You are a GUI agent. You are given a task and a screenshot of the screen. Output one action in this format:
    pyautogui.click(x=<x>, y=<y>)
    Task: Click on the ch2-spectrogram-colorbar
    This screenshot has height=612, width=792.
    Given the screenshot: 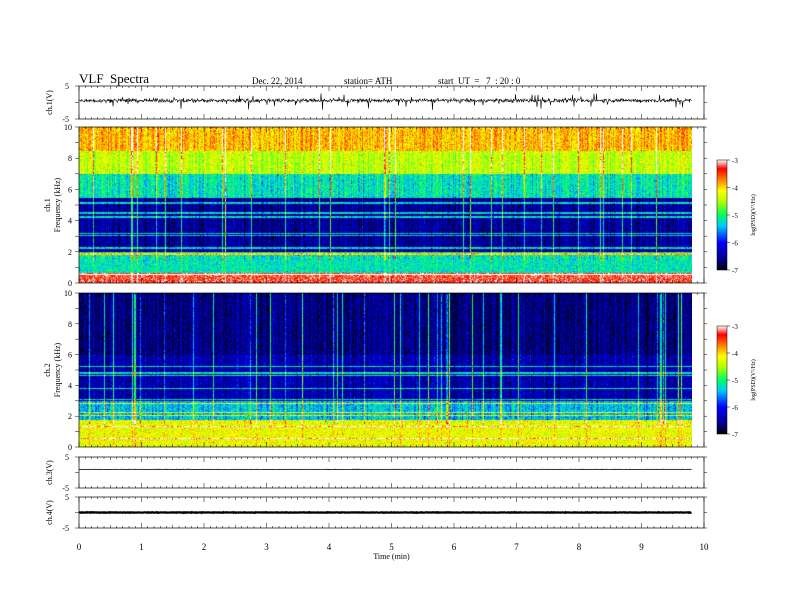 What is the action you would take?
    pyautogui.click(x=722, y=380)
    